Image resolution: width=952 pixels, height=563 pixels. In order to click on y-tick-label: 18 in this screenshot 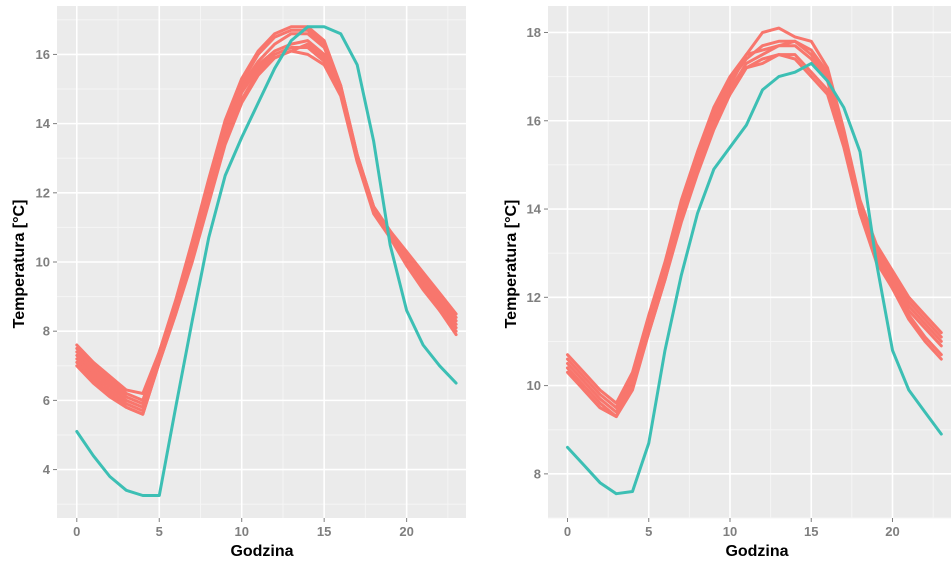, I will do `click(534, 32)`.